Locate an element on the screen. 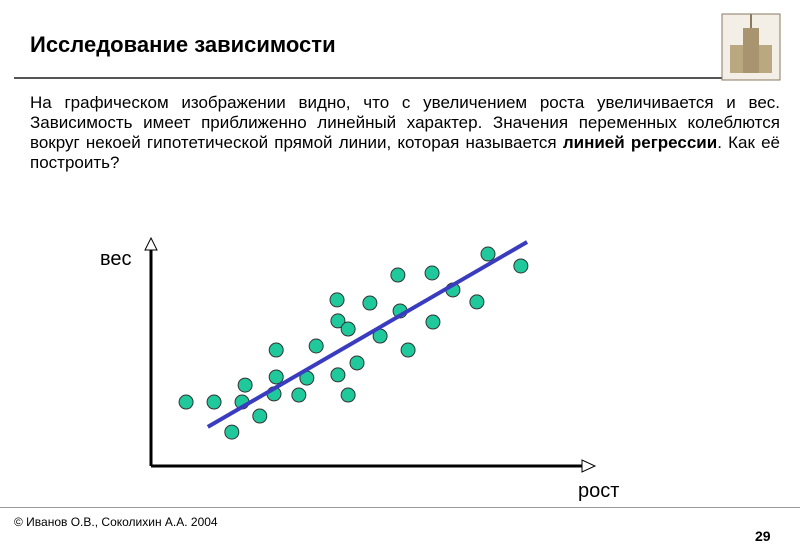  logo is located at coordinates (751, 47).